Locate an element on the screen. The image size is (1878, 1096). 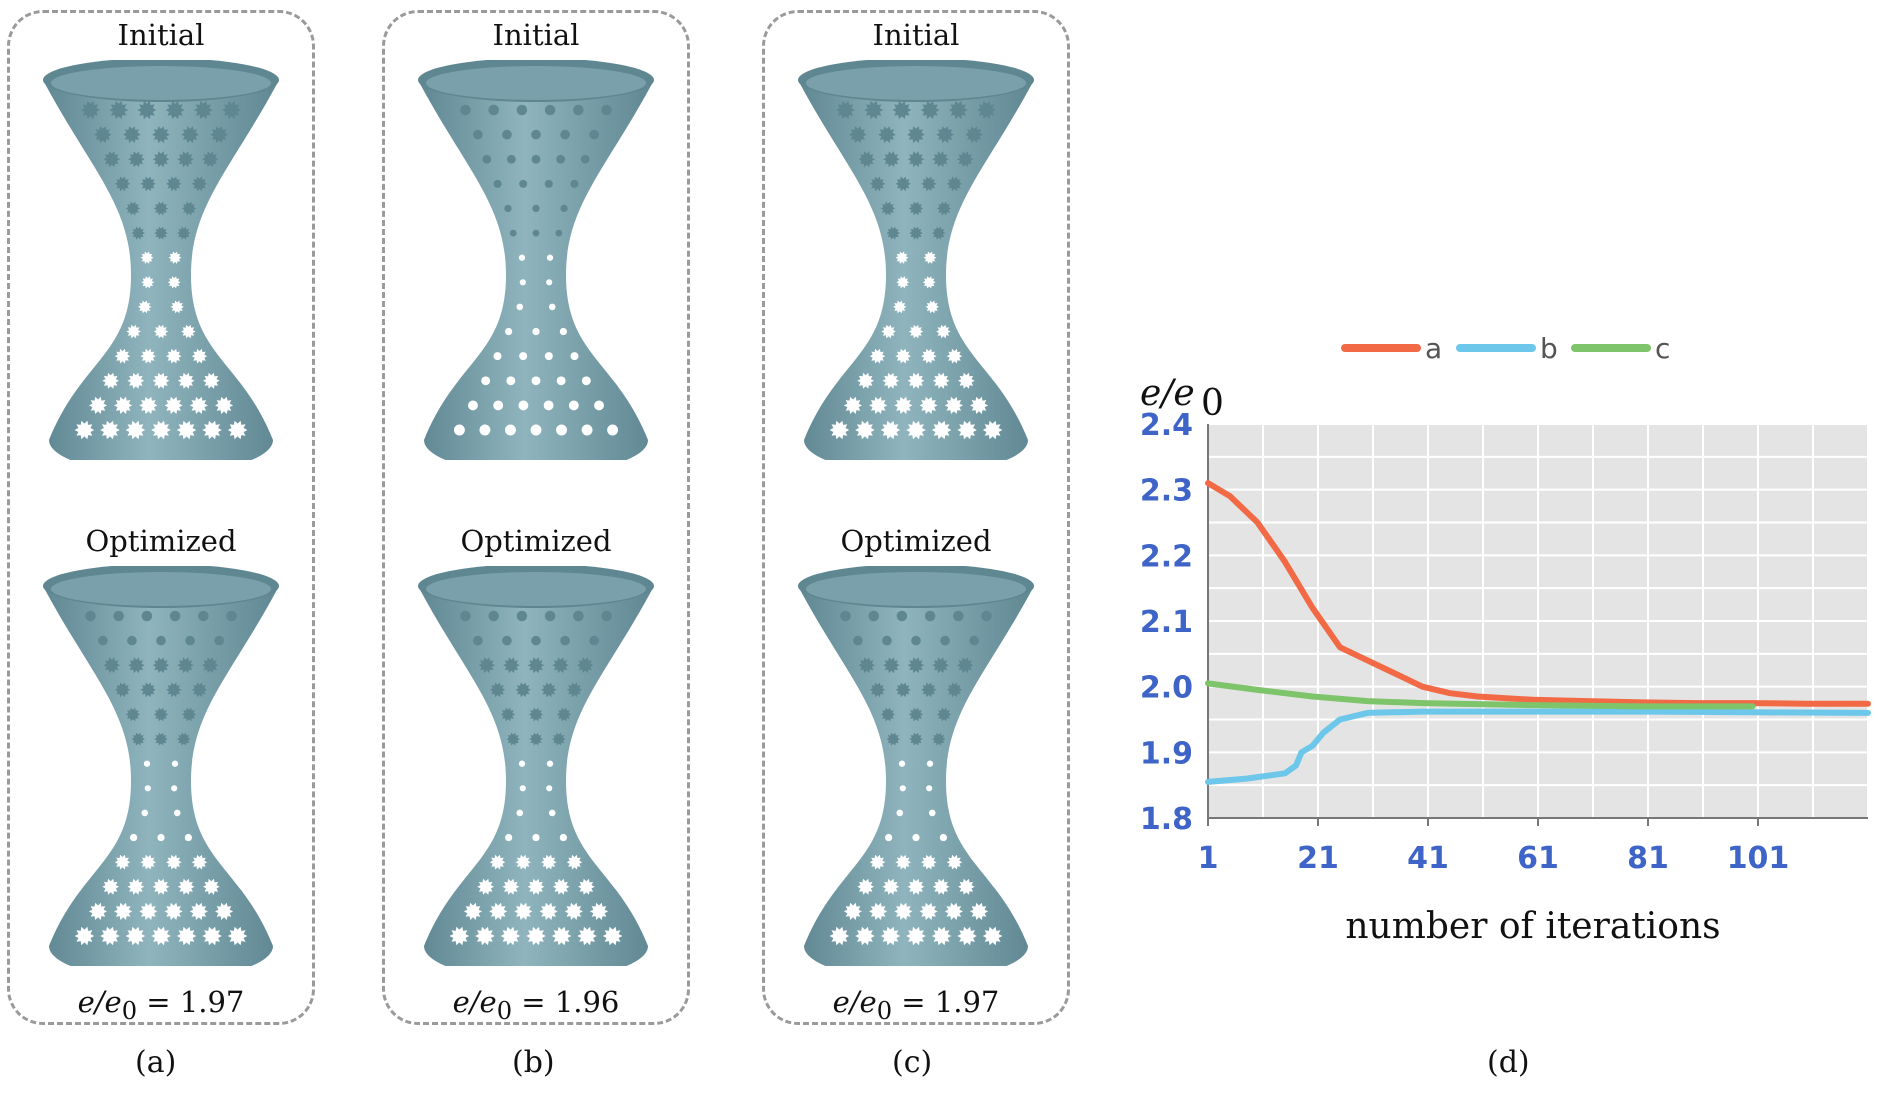
y-axis-title: e/e is located at coordinates (1167, 393).